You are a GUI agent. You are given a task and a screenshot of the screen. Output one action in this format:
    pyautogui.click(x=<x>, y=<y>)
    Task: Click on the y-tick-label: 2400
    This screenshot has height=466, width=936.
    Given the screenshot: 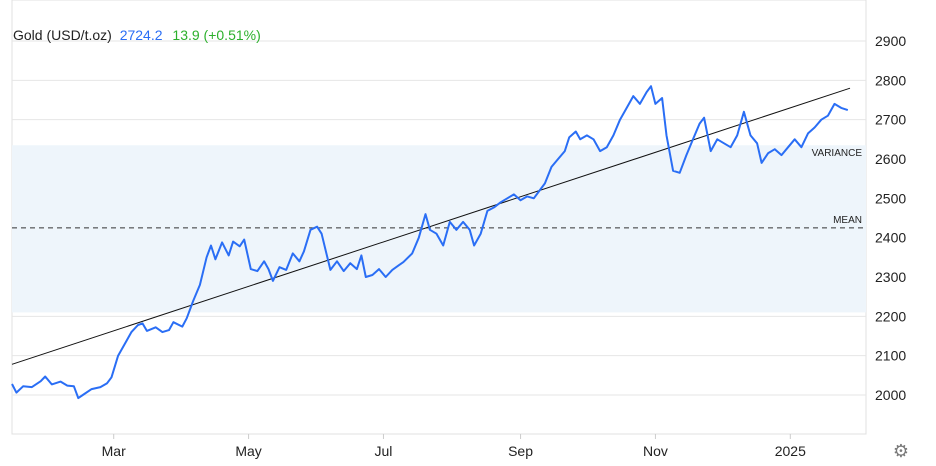 What is the action you would take?
    pyautogui.click(x=890, y=238)
    